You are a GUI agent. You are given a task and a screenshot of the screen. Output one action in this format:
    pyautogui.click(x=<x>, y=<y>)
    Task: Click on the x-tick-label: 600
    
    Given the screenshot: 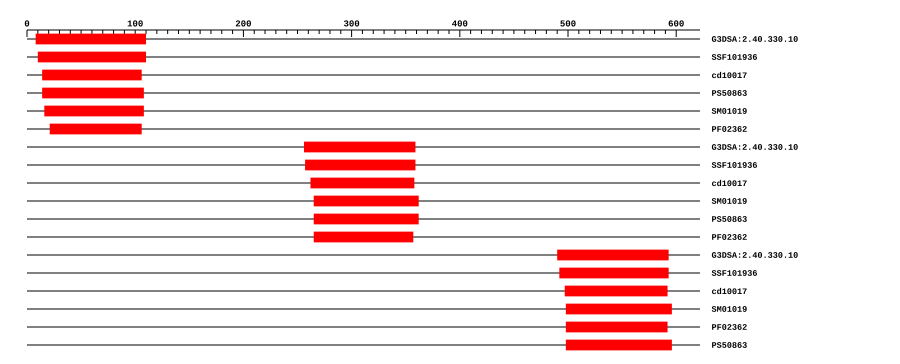 What is the action you would take?
    pyautogui.click(x=676, y=23)
    